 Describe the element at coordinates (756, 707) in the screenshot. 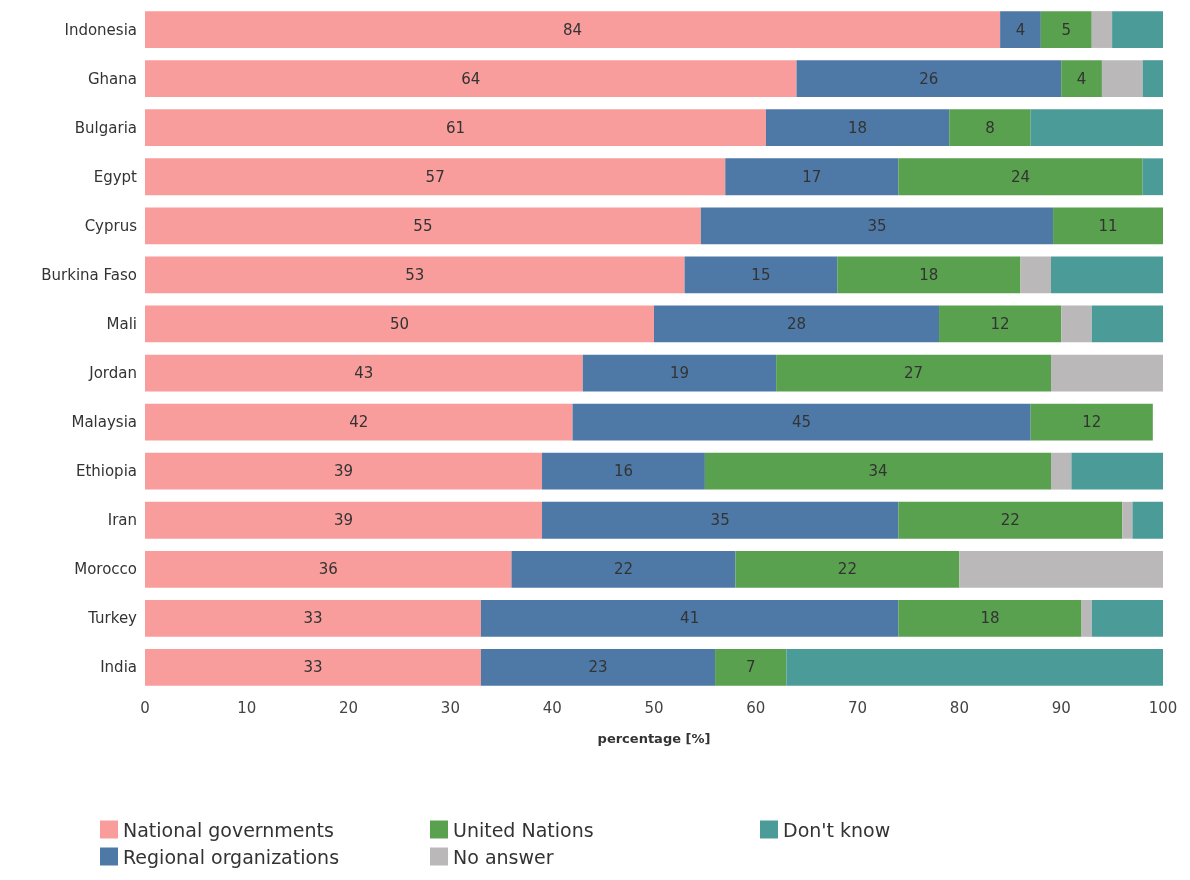

I see `x-tick-label: 60` at that location.